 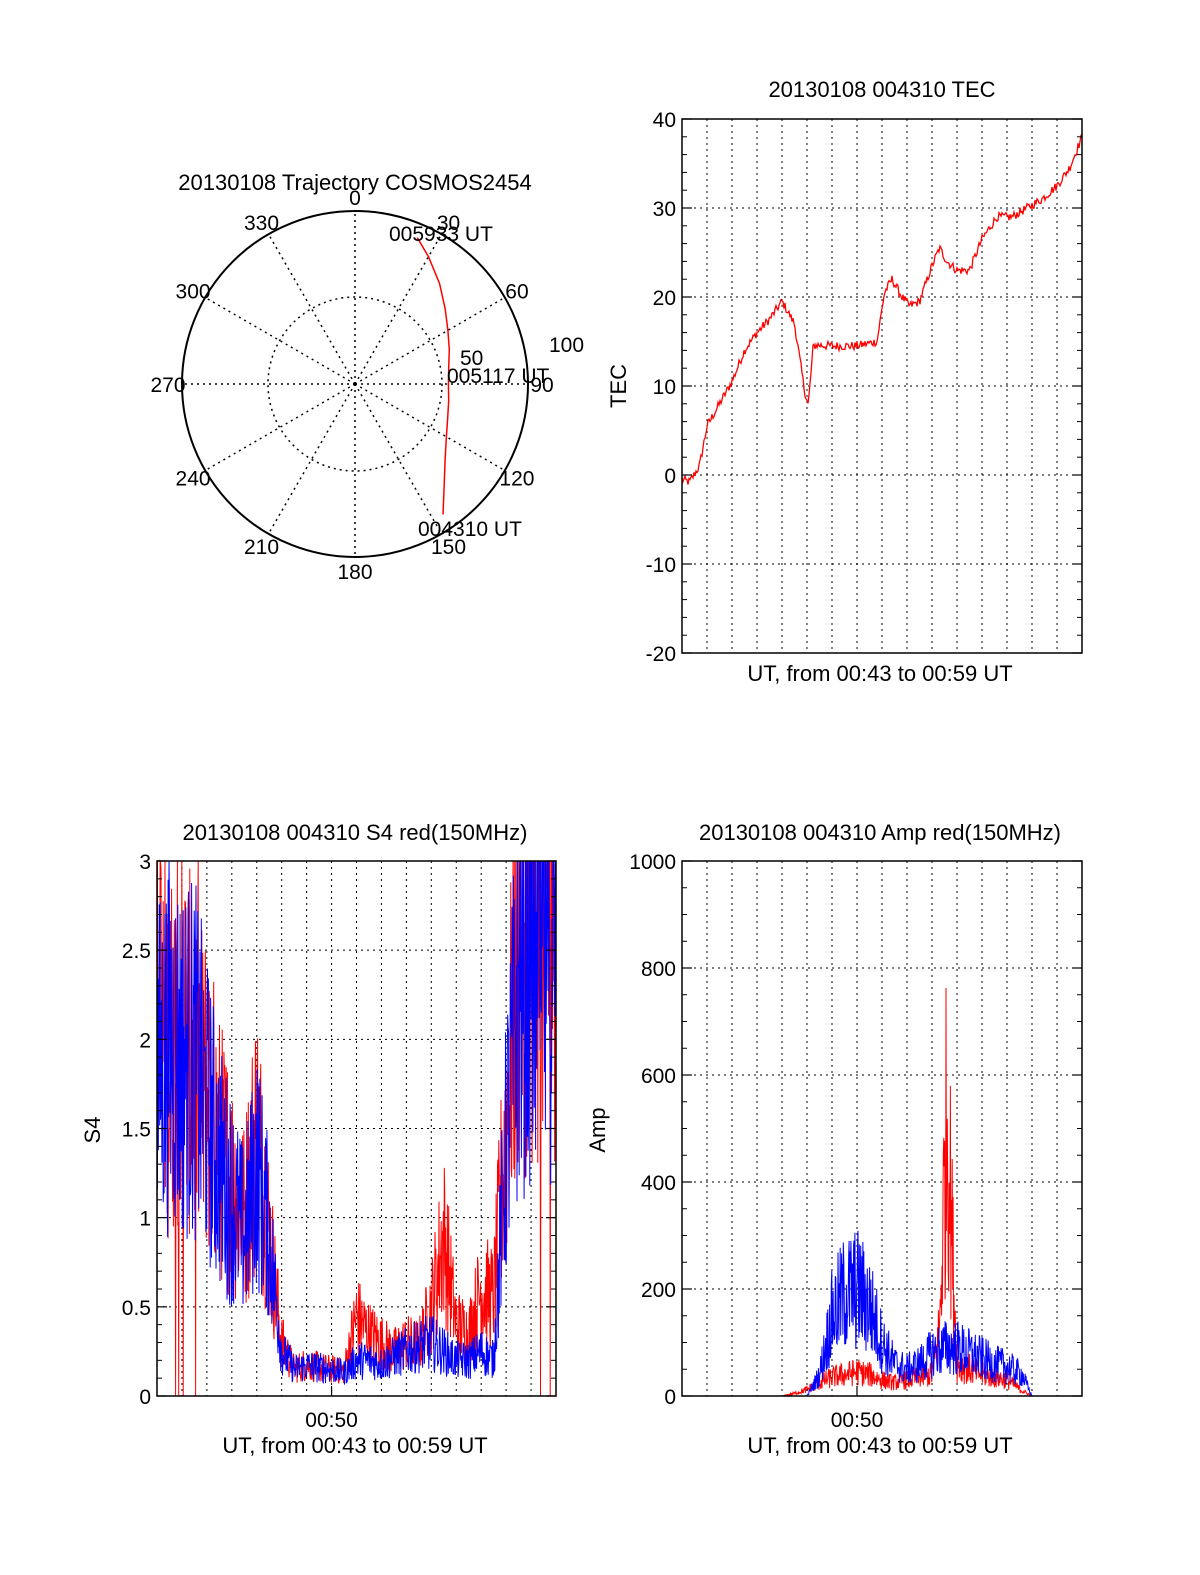 I want to click on tec-series, so click(x=882, y=309).